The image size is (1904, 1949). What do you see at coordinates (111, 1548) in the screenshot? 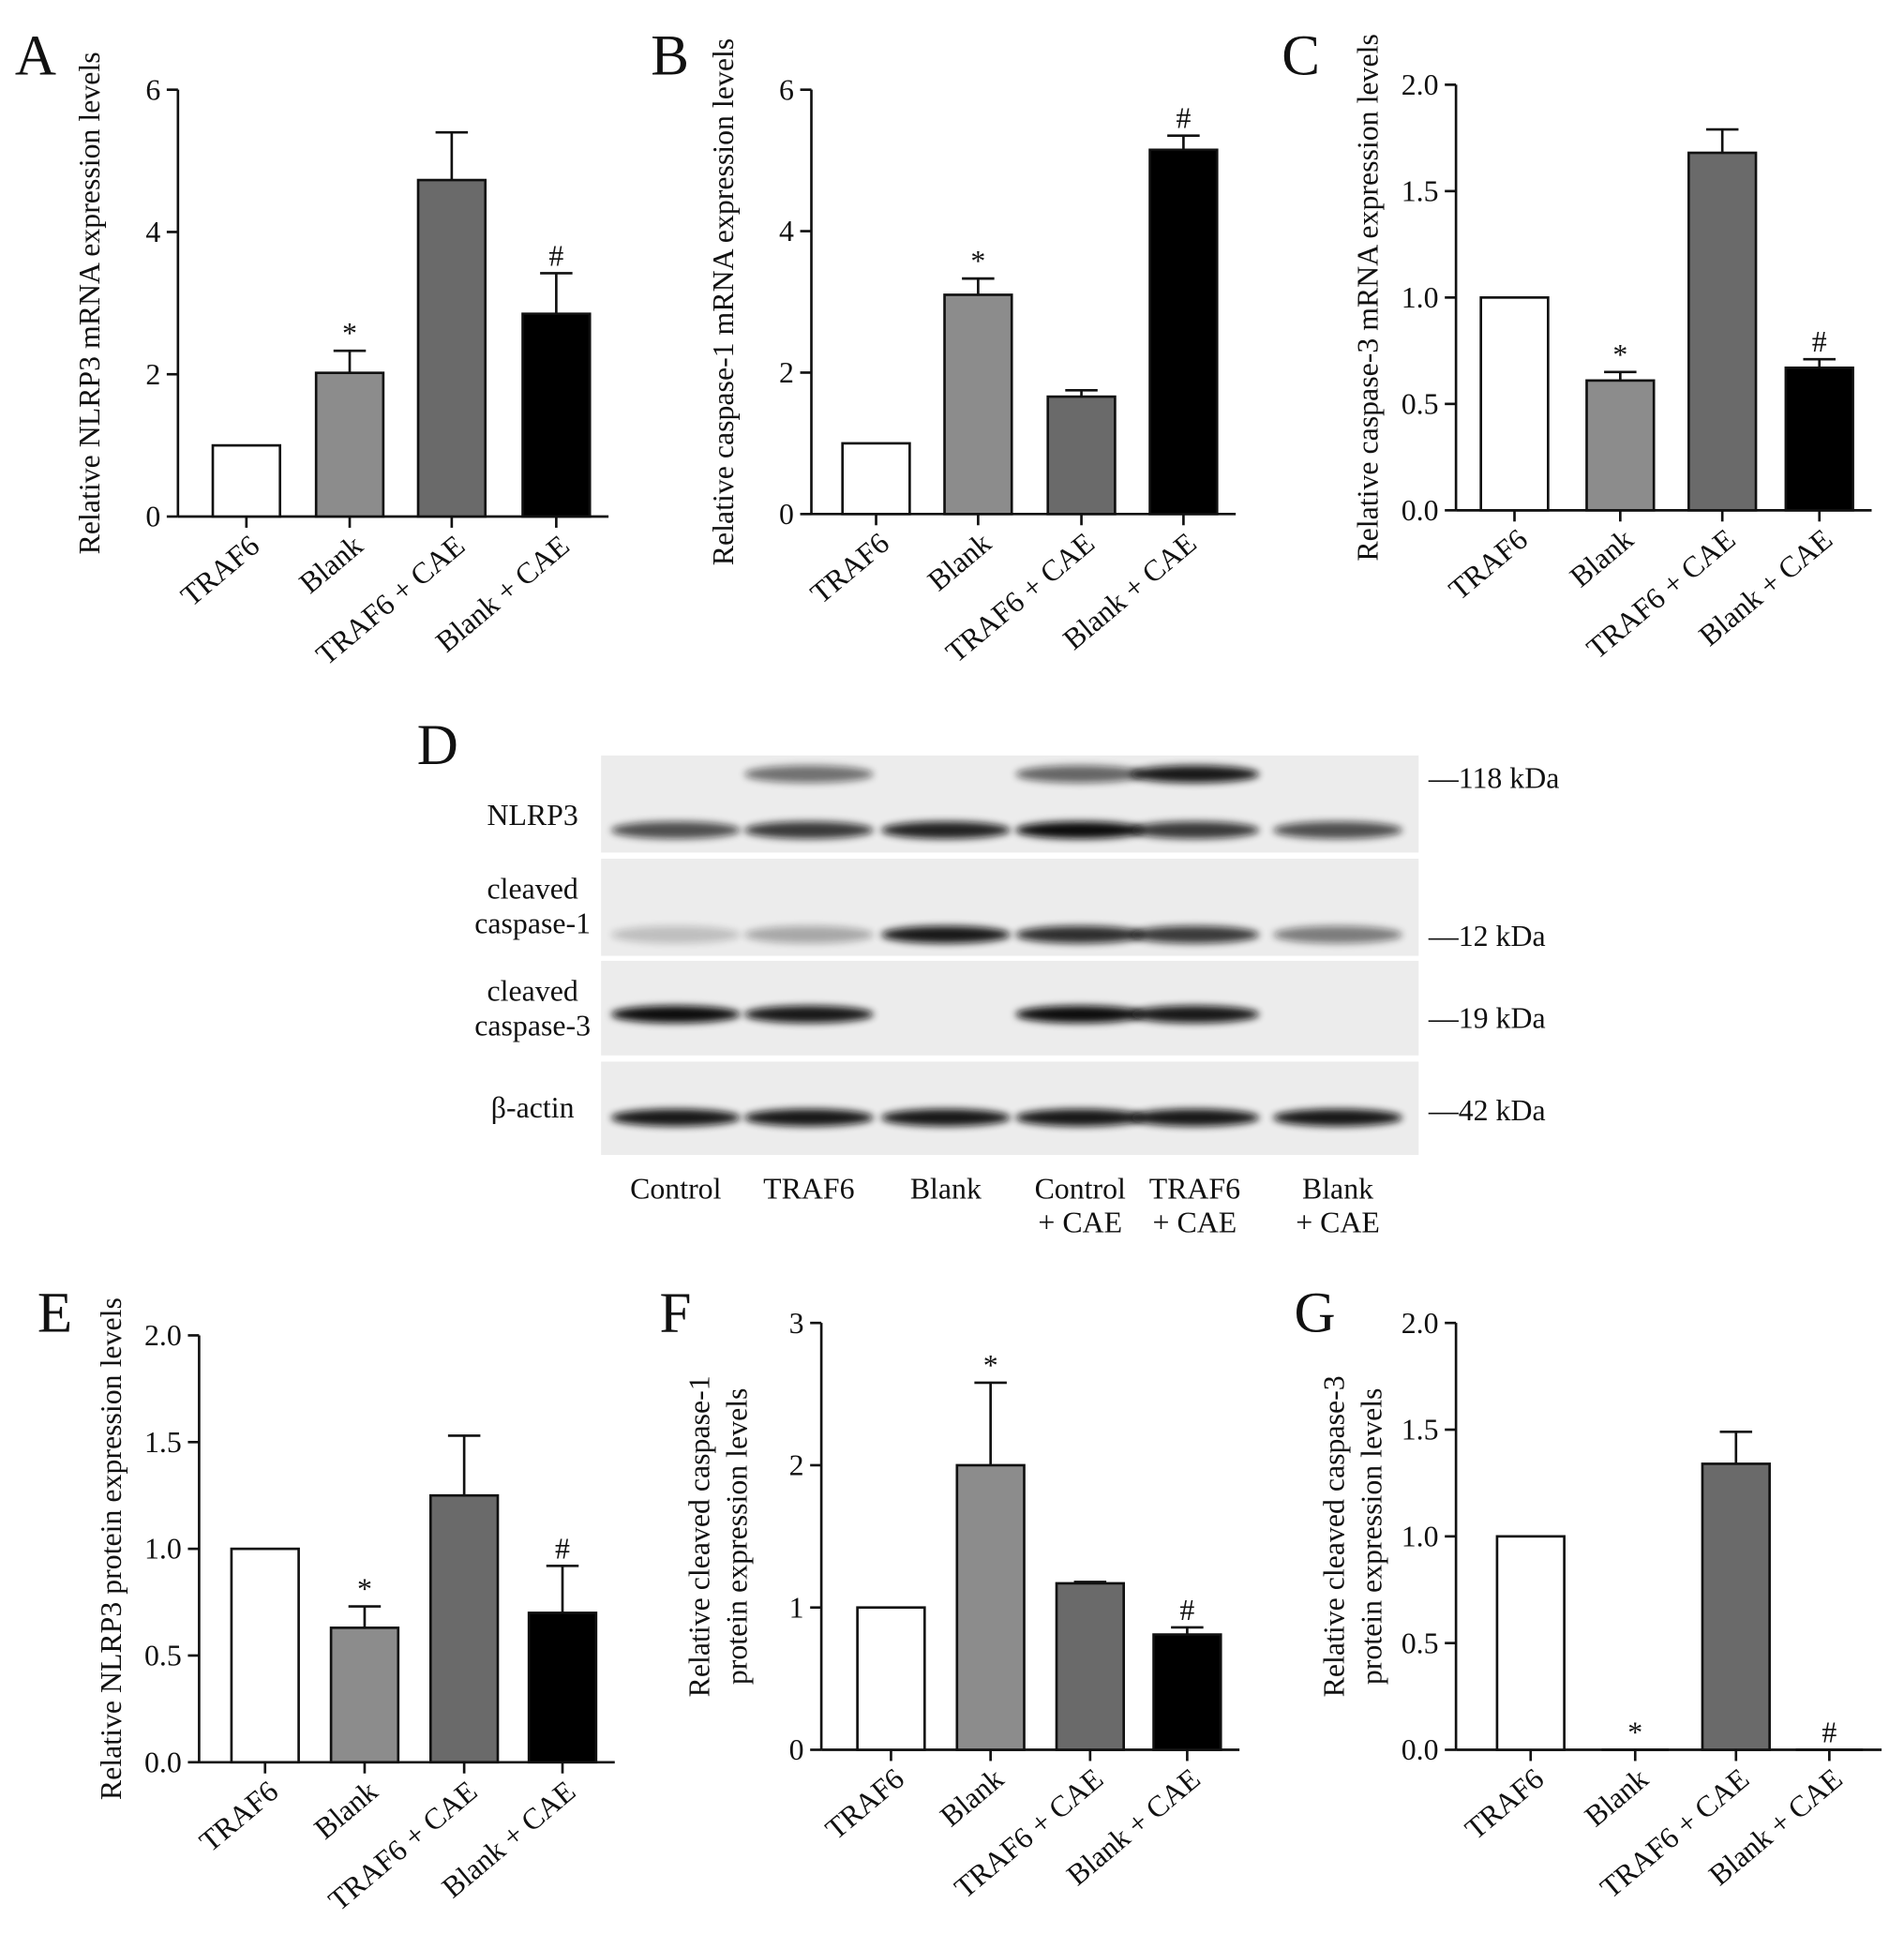
I see `y-axis-label: Relative NLRP3 protein expression levels` at bounding box center [111, 1548].